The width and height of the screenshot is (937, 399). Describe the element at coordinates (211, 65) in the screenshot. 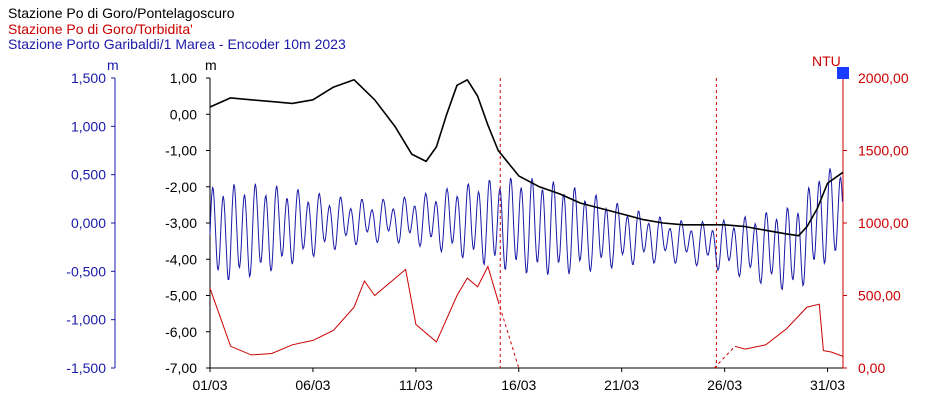

I see `black-axis-unit: m` at that location.